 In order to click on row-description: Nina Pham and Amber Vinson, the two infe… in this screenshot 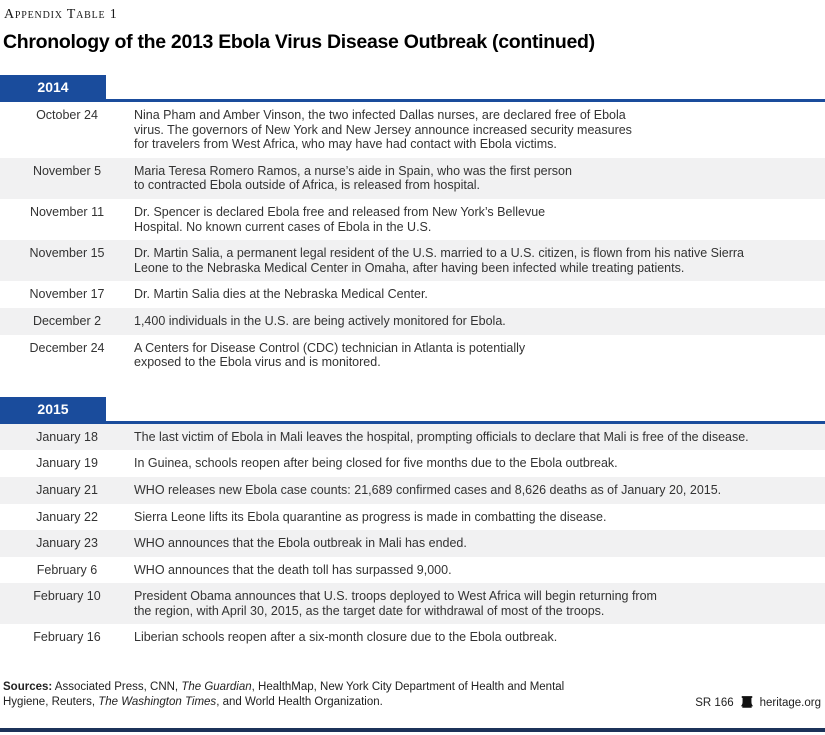, I will do `click(383, 130)`.